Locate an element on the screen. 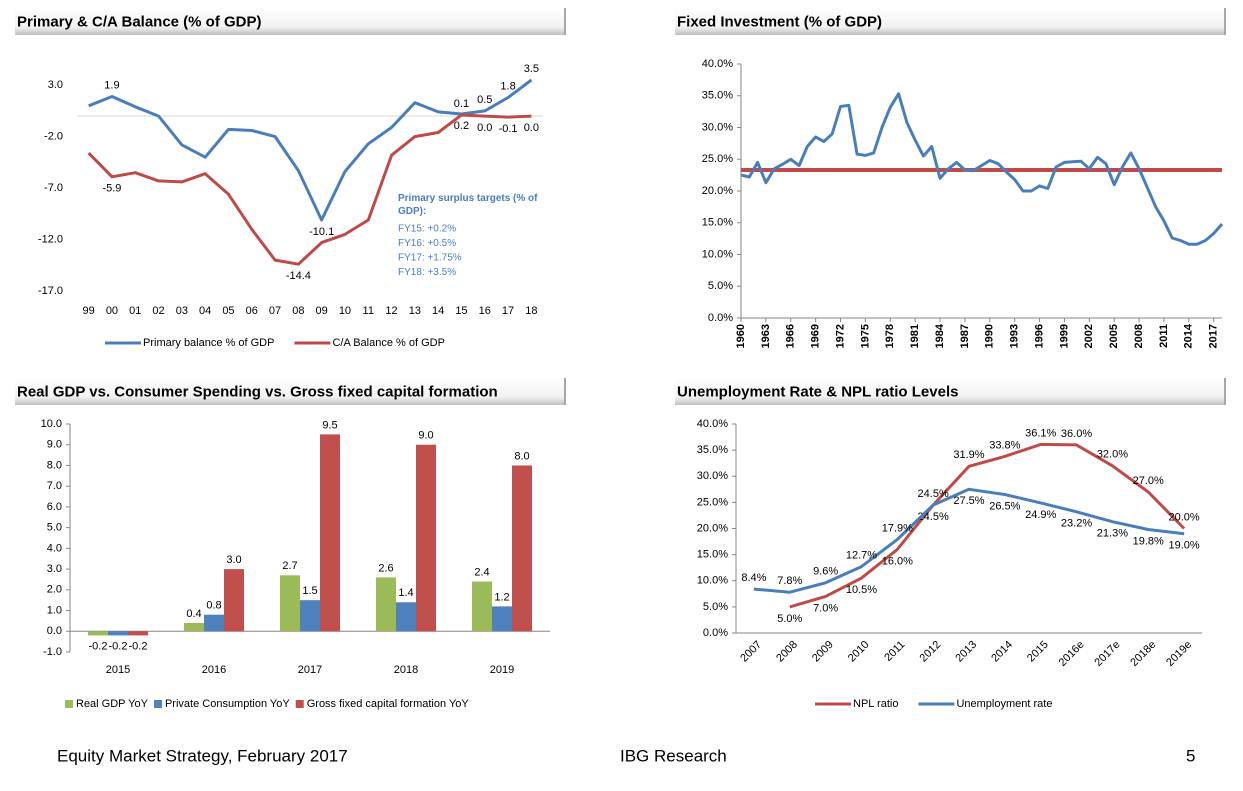 The image size is (1243, 791). data-label: 0.1 is located at coordinates (461, 104).